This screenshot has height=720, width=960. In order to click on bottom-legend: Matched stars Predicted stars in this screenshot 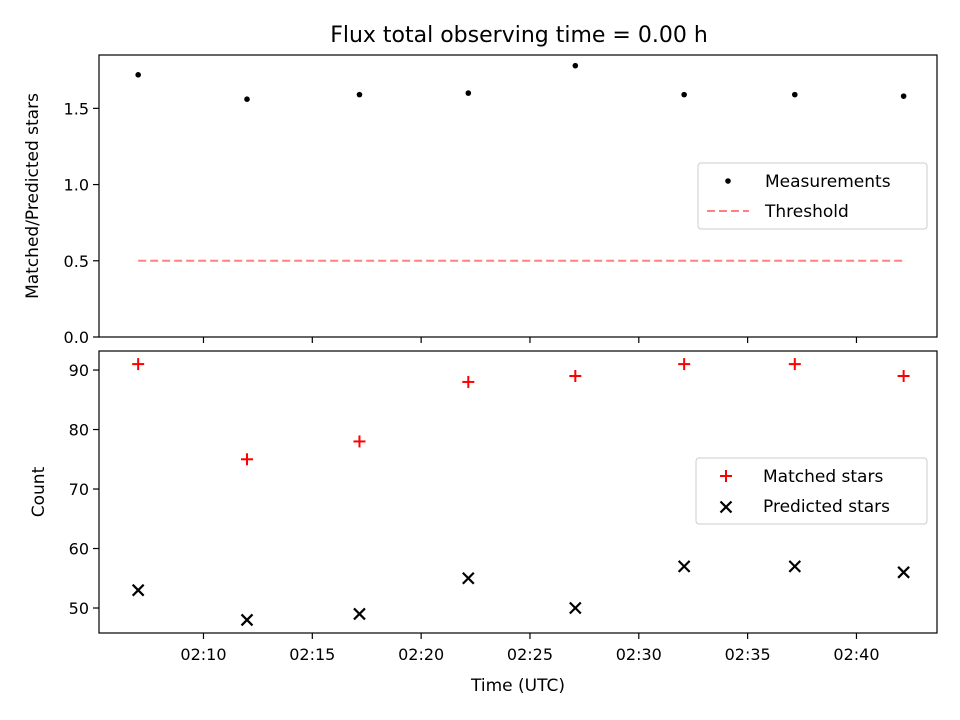, I will do `click(811, 491)`.